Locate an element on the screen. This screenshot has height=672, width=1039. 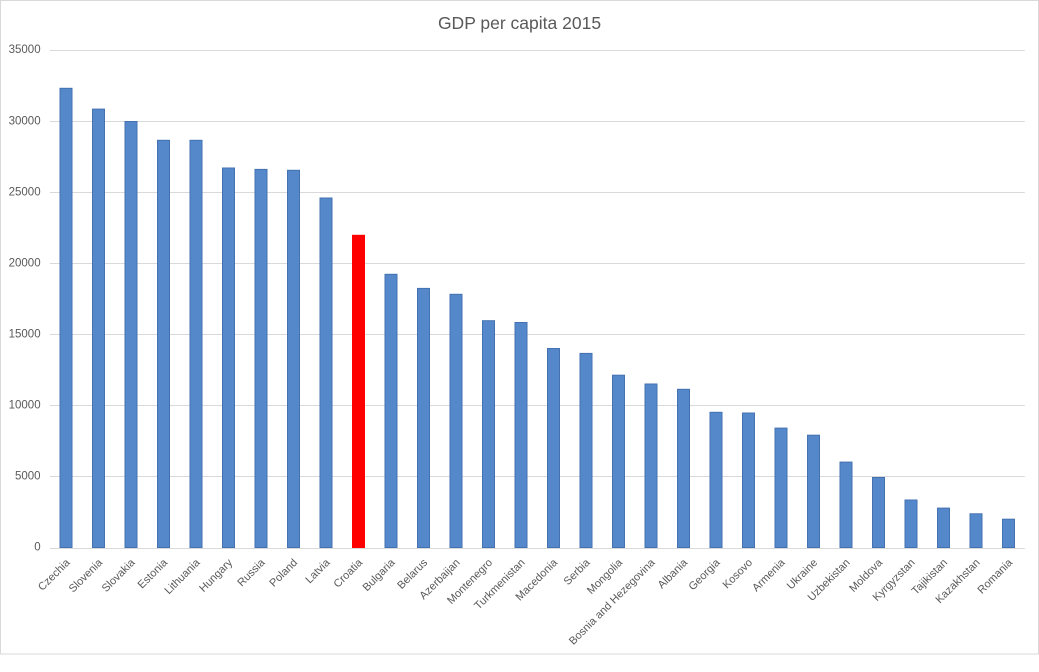
svg-text: 35000 is located at coordinates (25, 50).